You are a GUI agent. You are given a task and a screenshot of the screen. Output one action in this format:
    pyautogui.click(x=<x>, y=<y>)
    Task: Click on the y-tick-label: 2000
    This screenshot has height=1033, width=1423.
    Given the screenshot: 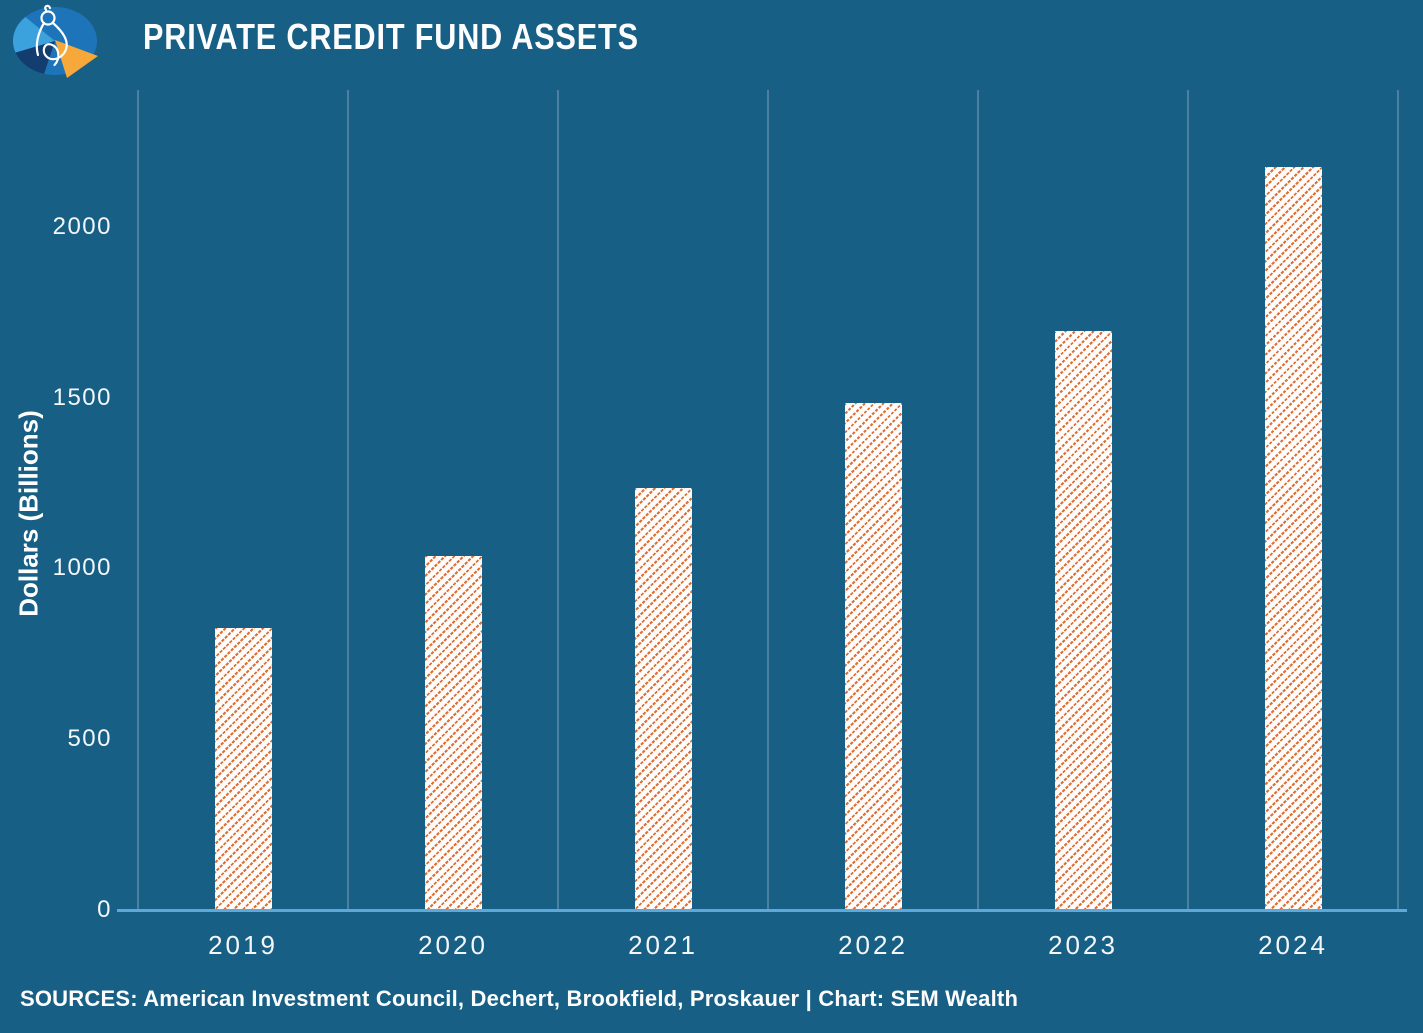 What is the action you would take?
    pyautogui.click(x=82, y=226)
    